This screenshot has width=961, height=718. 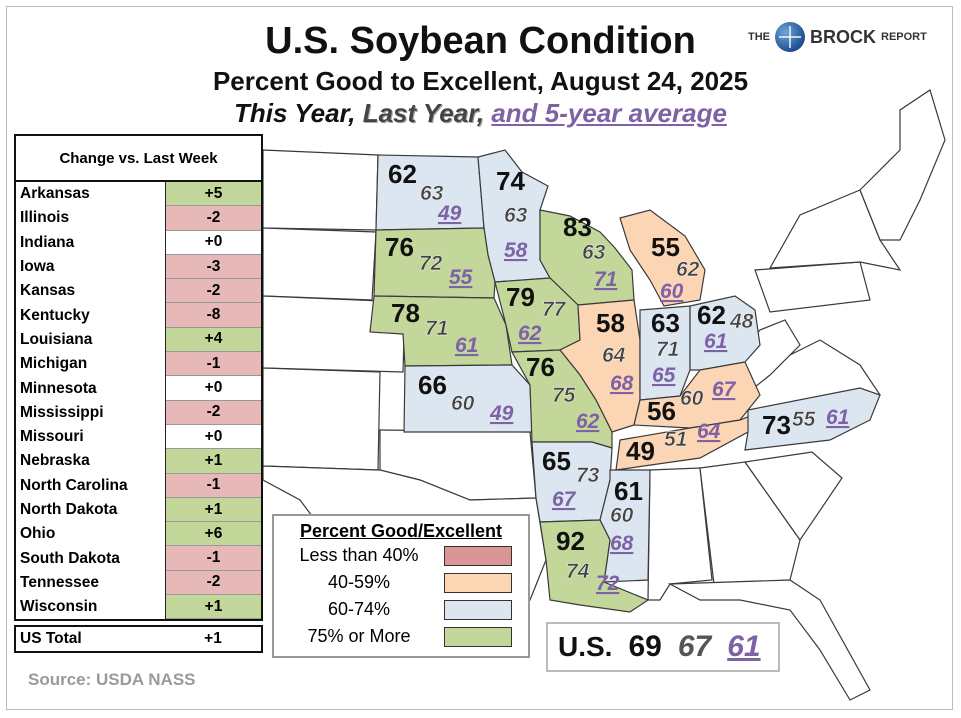 I want to click on change-table-row: Minnesota +0, so click(x=138, y=388).